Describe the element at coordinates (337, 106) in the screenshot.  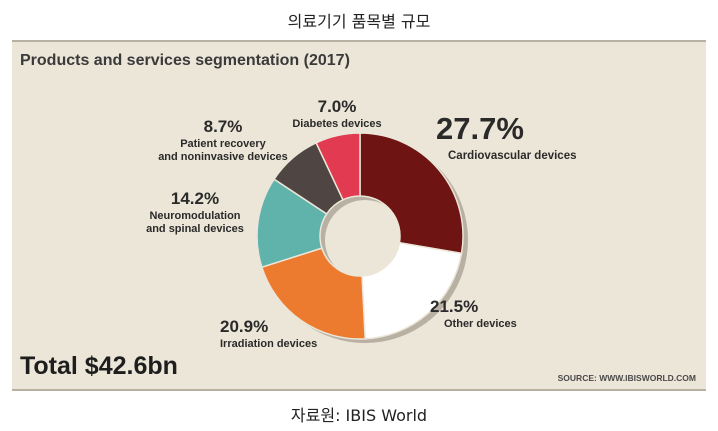
I see `value-label-diabetes-devices: 7.0%` at that location.